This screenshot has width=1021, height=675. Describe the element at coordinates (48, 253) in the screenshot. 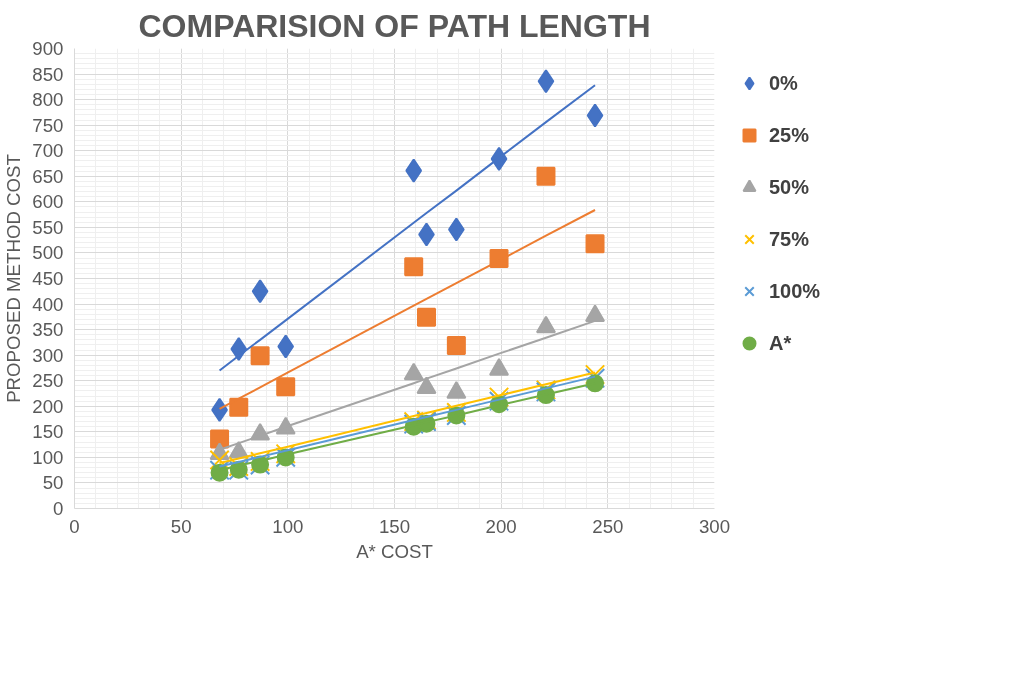

I see `y-tick-label: 500` at that location.